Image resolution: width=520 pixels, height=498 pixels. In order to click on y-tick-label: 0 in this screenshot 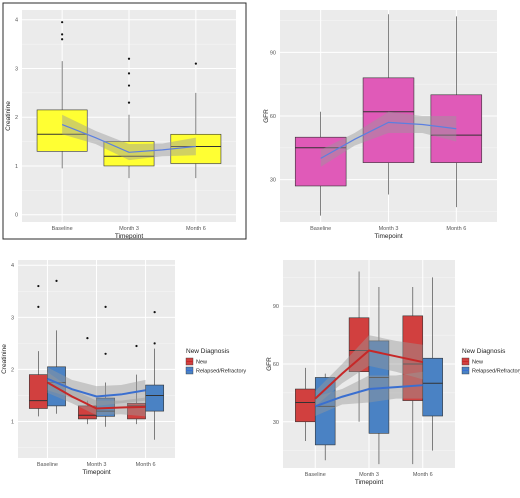, I will do `click(16, 216)`.